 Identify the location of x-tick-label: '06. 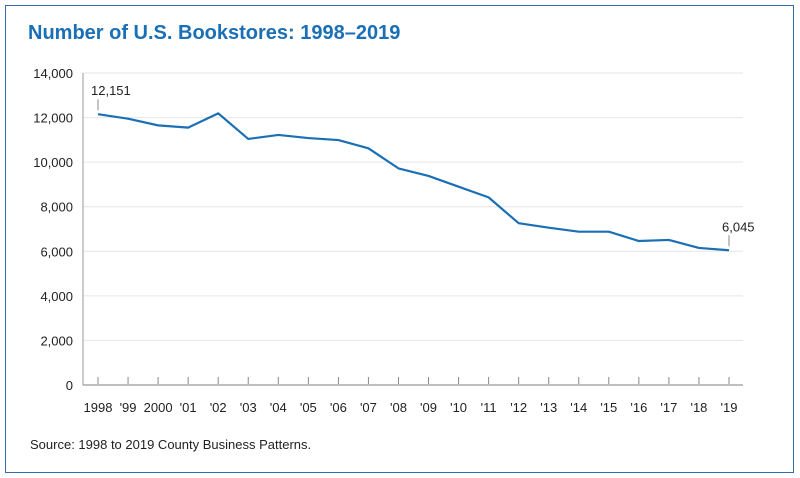
(338, 407).